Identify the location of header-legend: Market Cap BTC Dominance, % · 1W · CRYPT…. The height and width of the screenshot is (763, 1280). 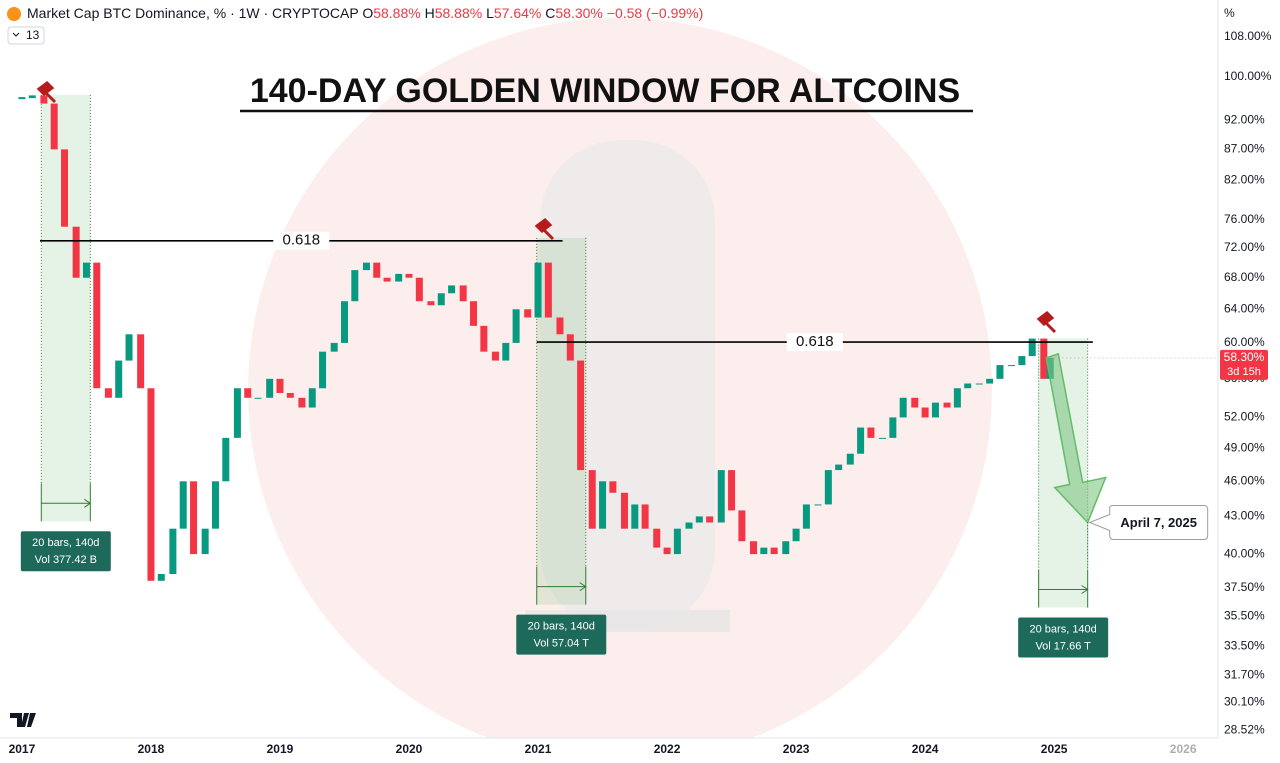
(365, 13).